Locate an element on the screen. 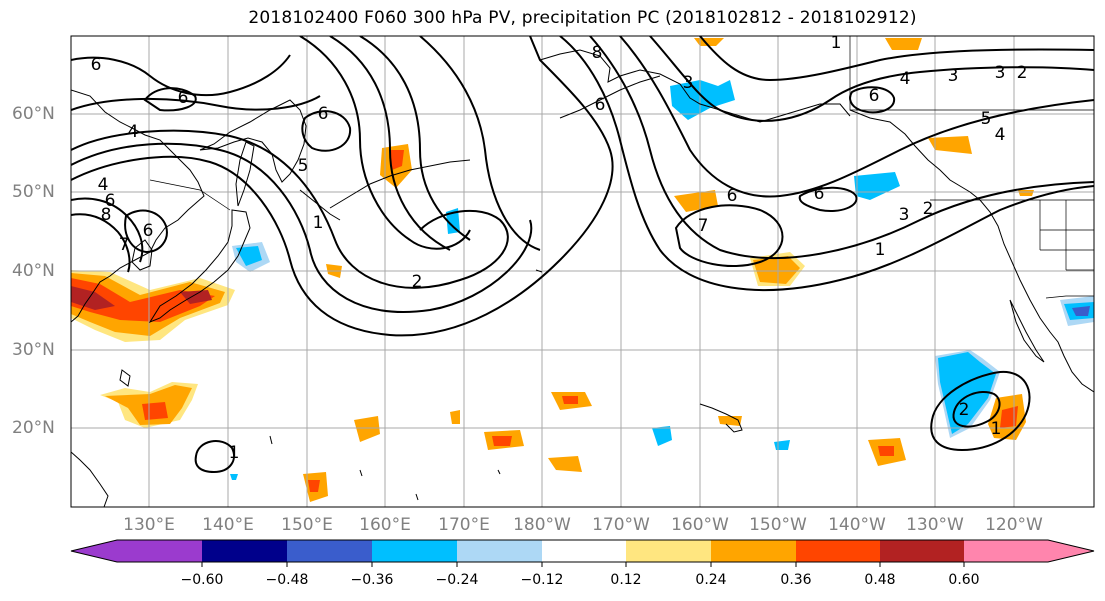 Image resolution: width=1105 pixels, height=601 pixels. lat-label: 60°N is located at coordinates (33, 114).